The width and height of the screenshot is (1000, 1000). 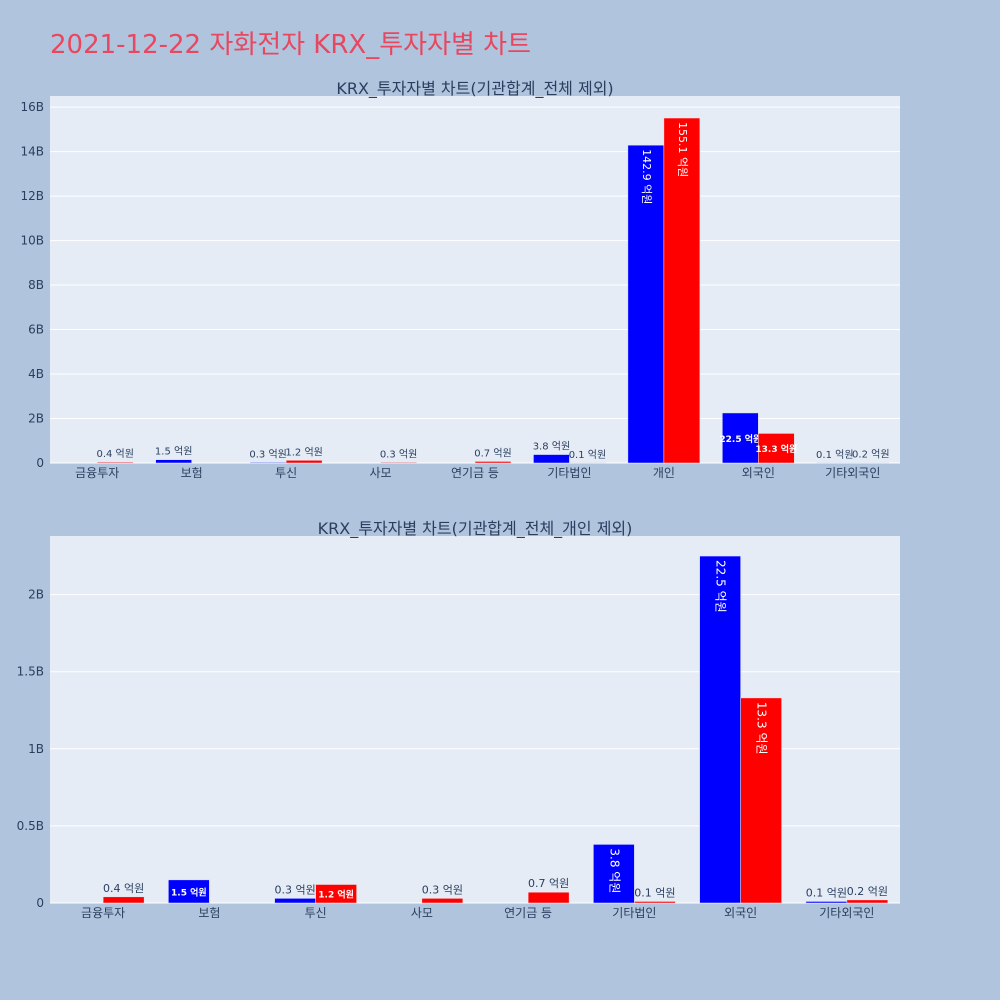 I want to click on y-tick-label: 12B, so click(x=32, y=196).